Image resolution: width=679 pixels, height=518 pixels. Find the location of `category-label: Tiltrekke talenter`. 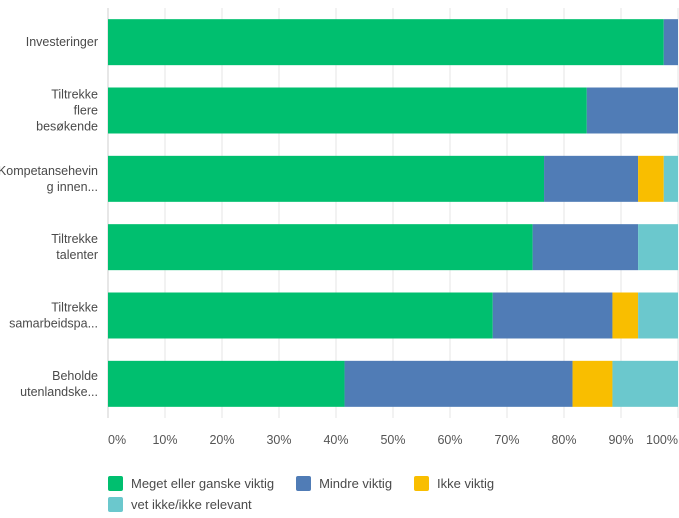

category-label: Tiltrekke talenter is located at coordinates (74, 247).